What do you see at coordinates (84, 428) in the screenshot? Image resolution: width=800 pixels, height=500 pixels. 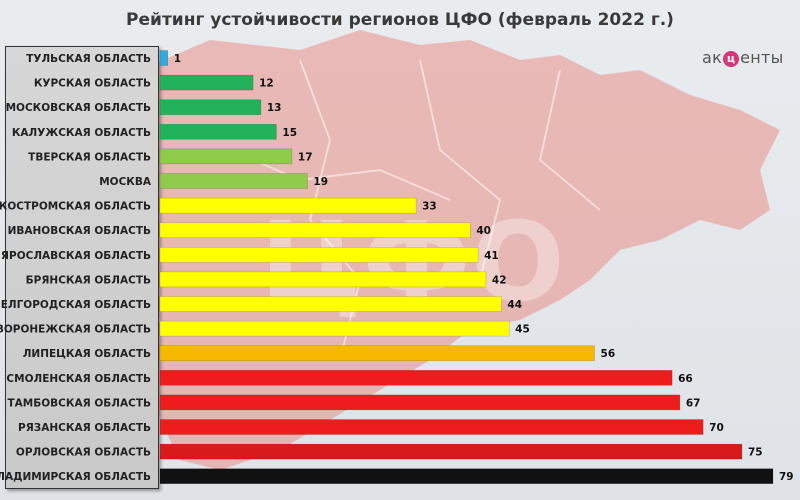 I see `category-label: РЯЗАНСКАЯ ОБЛАСТЬ` at bounding box center [84, 428].